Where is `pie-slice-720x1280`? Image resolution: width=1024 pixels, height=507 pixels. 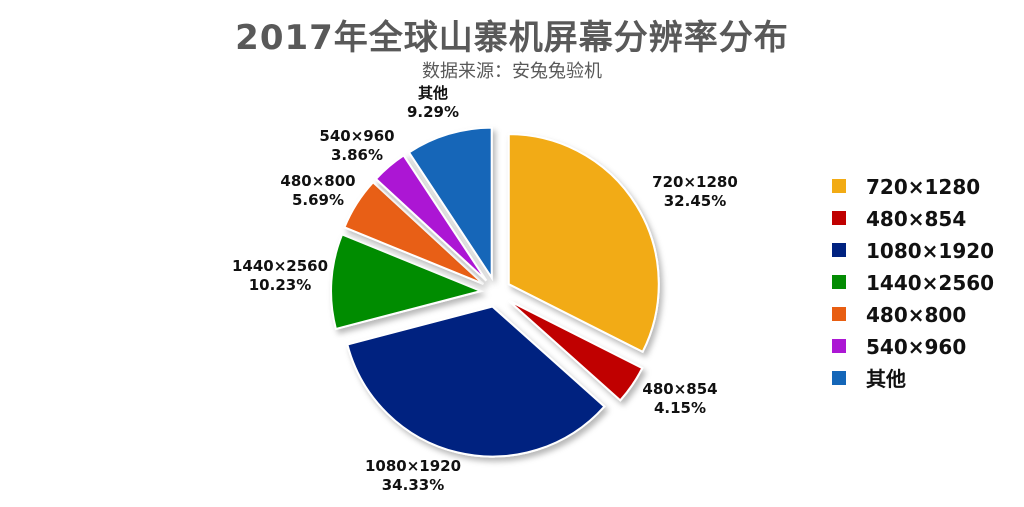
pie-slice-720x1280 is located at coordinates (583, 243).